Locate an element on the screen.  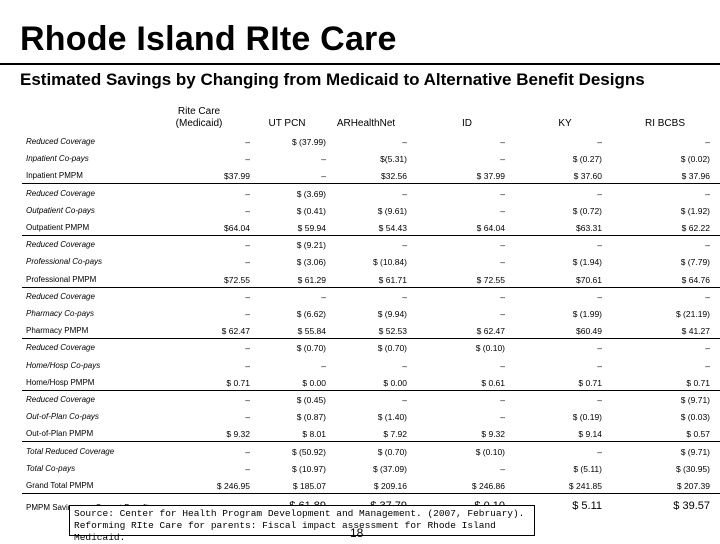
table-cell: $ 185.07 is located at coordinates (309, 486).